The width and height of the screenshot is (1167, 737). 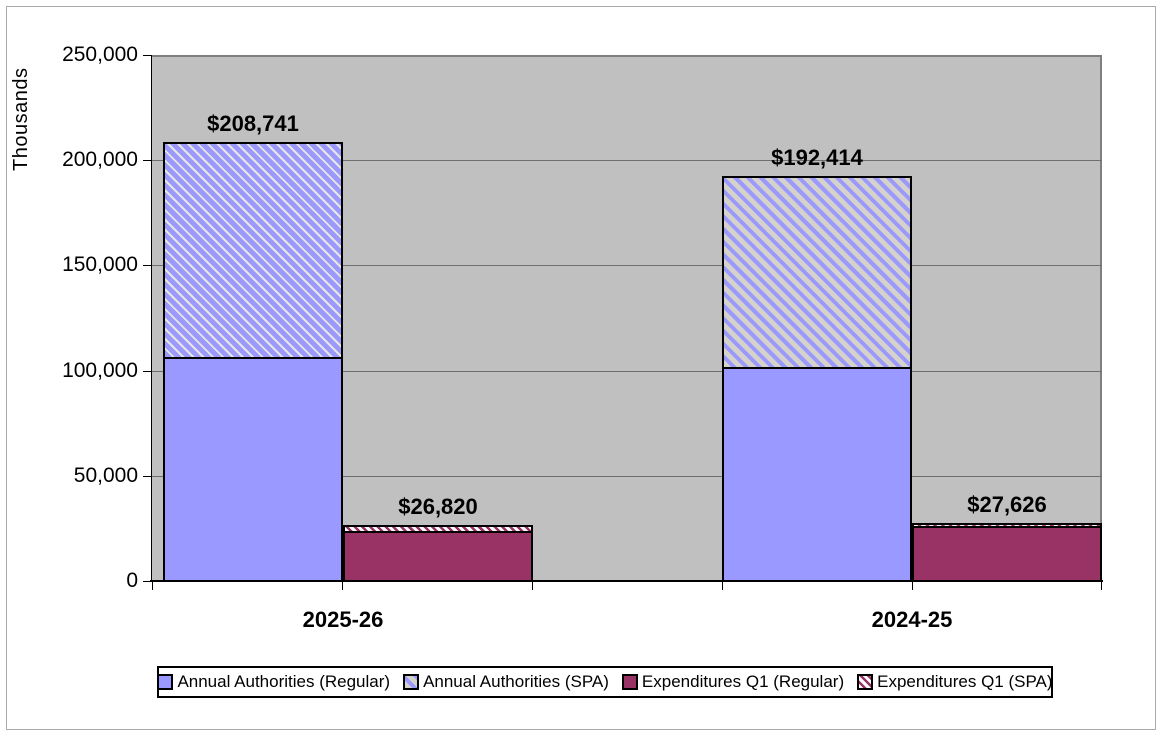 What do you see at coordinates (626, 581) in the screenshot?
I see `x-axis-line` at bounding box center [626, 581].